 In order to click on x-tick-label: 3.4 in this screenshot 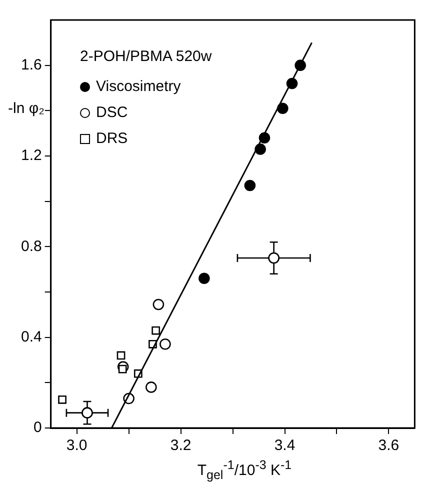, I will do `click(285, 445)`.